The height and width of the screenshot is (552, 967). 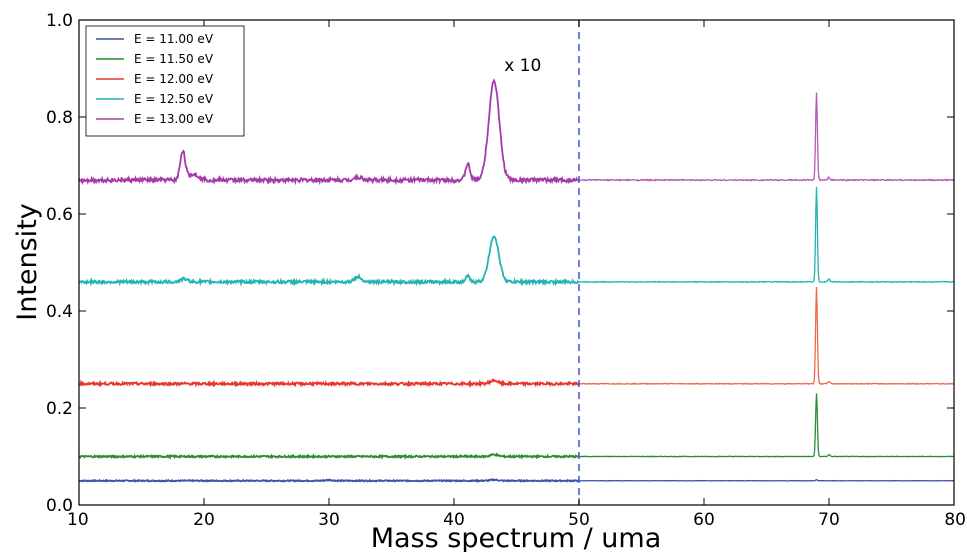 I want to click on x-tick-label: 10, so click(x=78, y=520).